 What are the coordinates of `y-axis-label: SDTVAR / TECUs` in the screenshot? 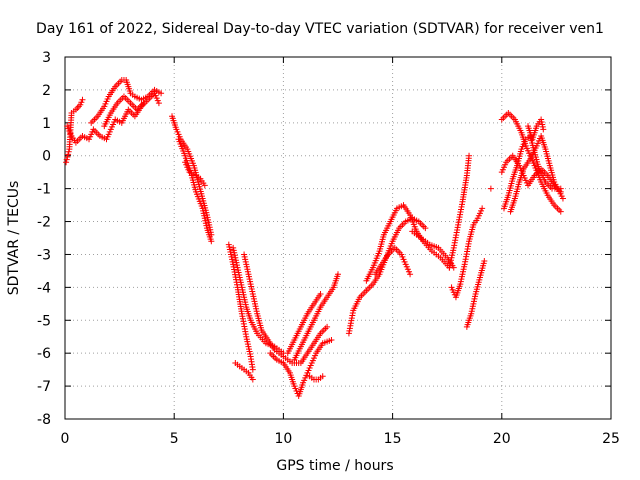 It's located at (14, 238).